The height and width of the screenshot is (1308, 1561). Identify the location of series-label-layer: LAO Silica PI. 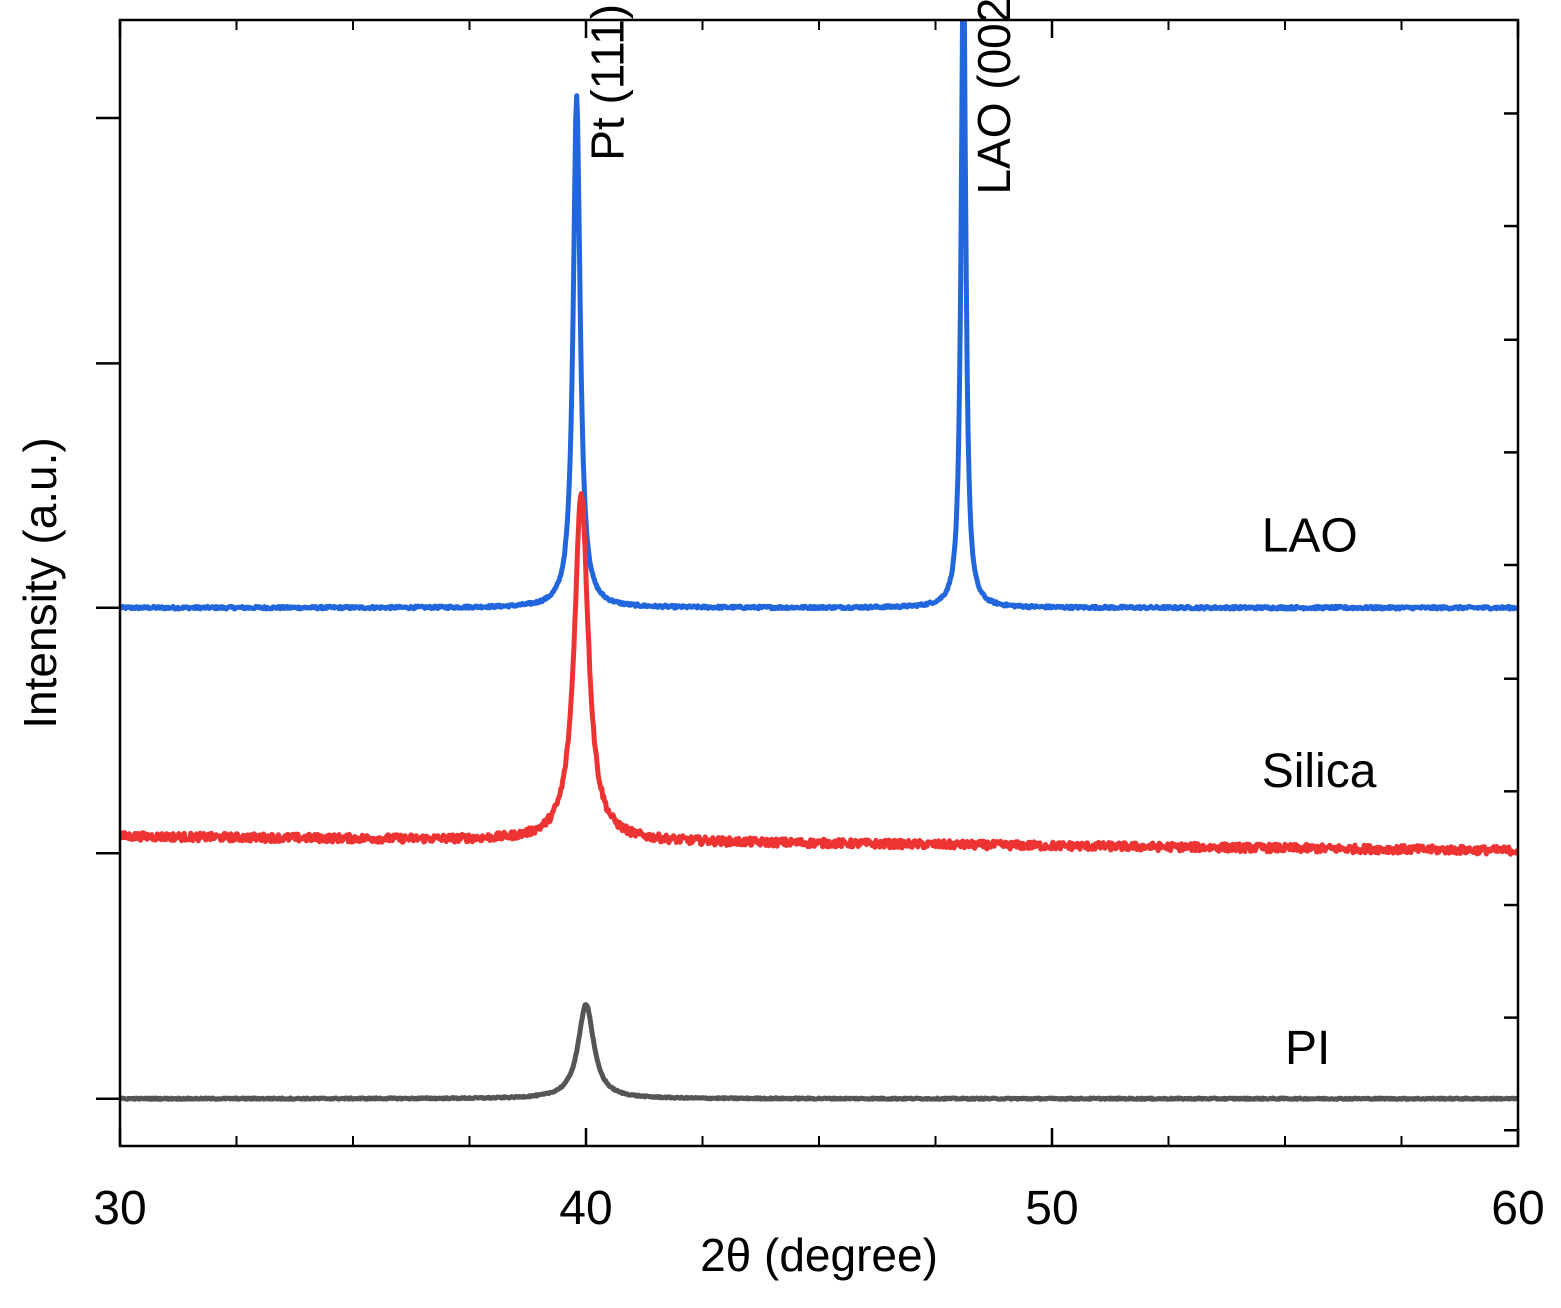
(1319, 791).